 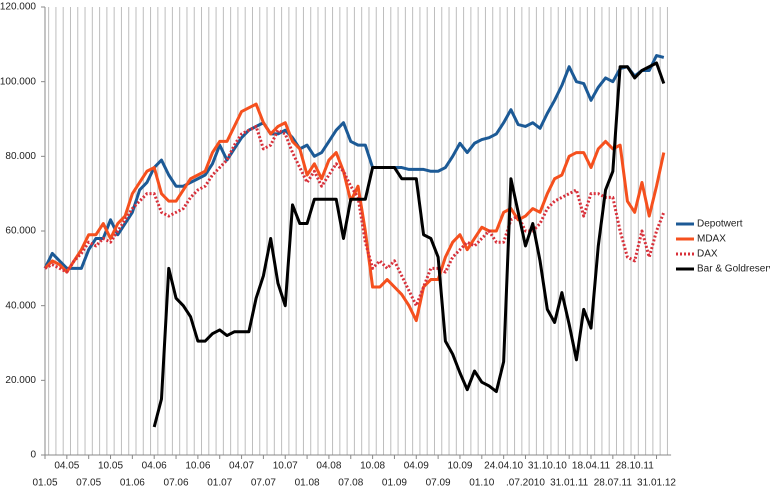 What do you see at coordinates (20, 231) in the screenshot?
I see `y-tick-label: 60.000` at bounding box center [20, 231].